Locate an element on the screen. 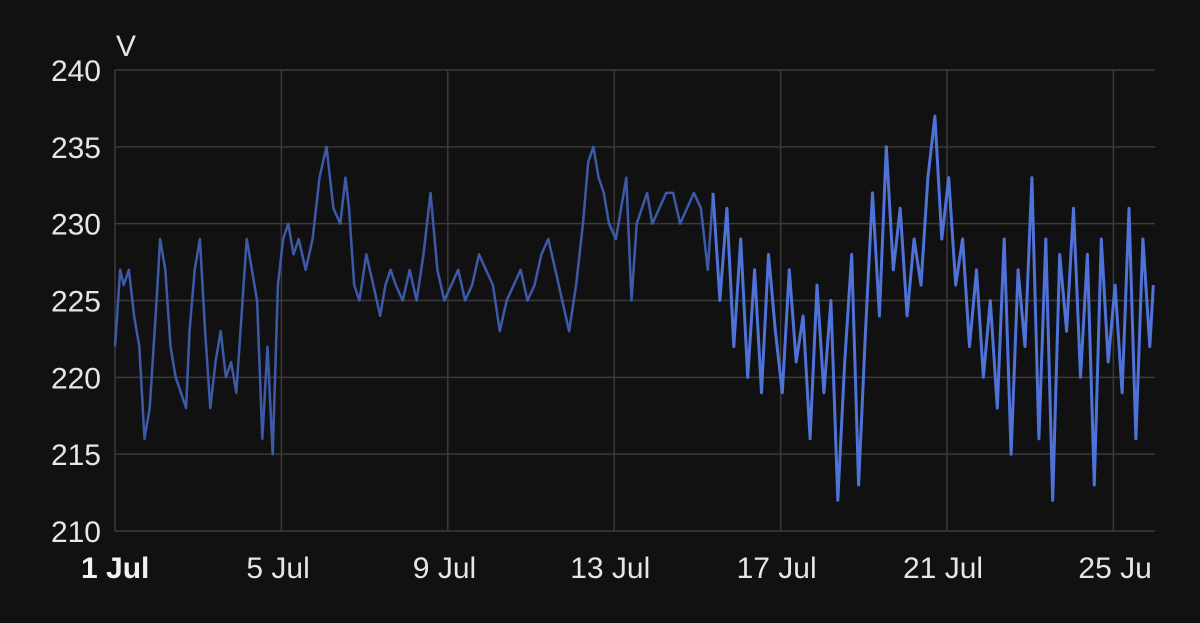 This screenshot has height=623, width=1200. x-axis-ticks: 1 Jul 5 Jul 9 Jul 13 Jul 17 Jul 21 Jul 25 Ju is located at coordinates (616, 568).